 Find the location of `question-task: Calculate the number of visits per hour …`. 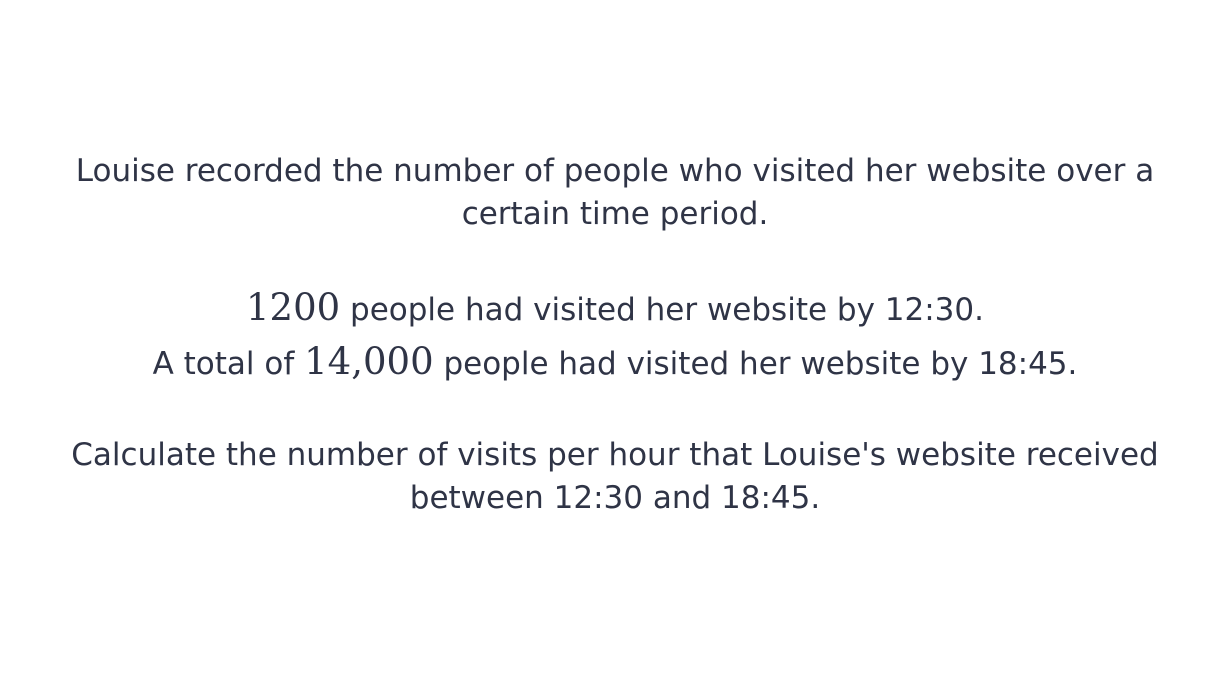

question-task: Calculate the number of visits per hour … is located at coordinates (615, 476).